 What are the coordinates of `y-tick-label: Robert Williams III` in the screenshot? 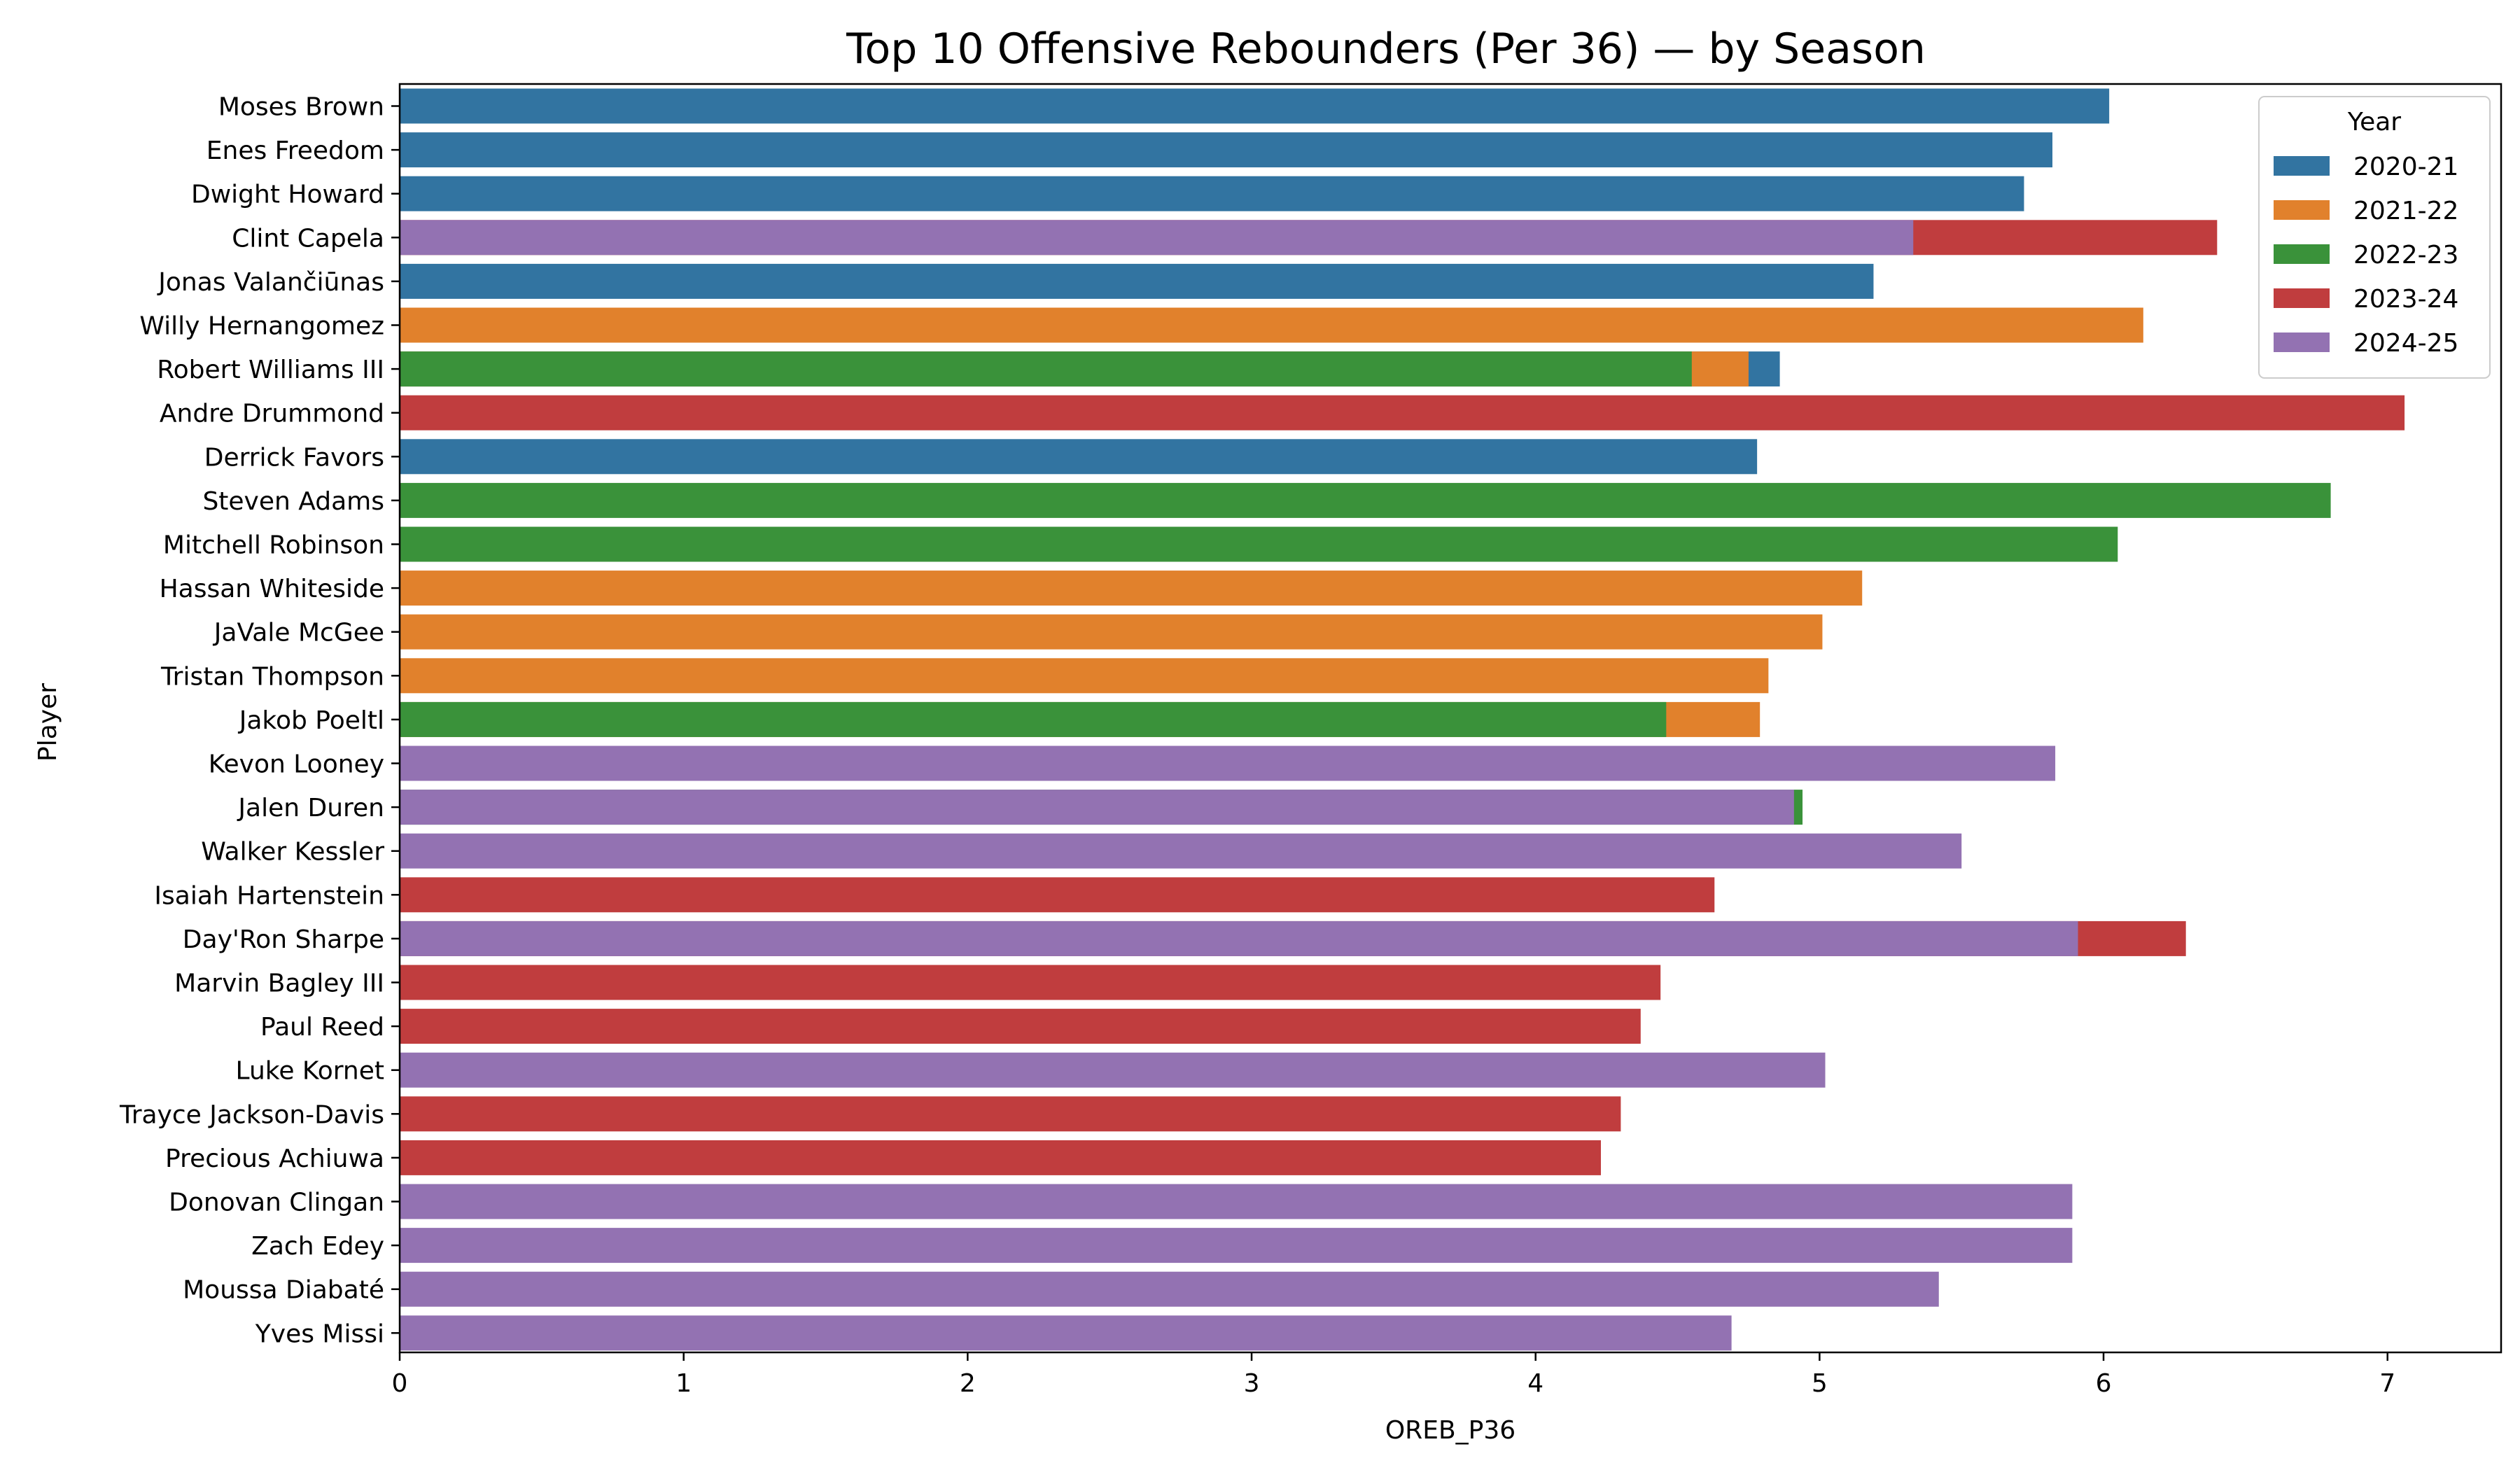 It's located at (270, 370).